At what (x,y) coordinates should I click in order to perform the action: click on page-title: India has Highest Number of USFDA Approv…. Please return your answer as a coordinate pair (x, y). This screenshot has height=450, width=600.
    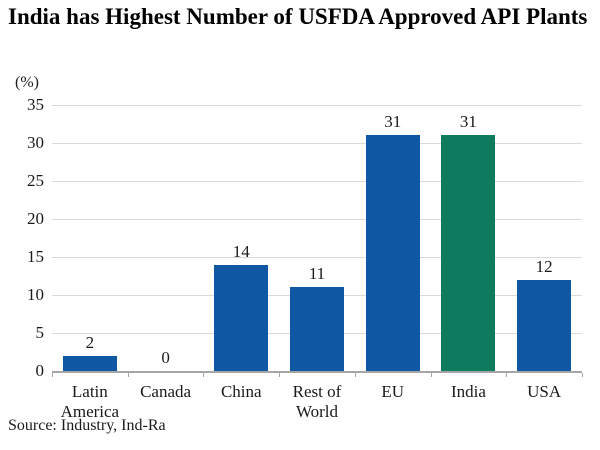
    Looking at the image, I should click on (298, 16).